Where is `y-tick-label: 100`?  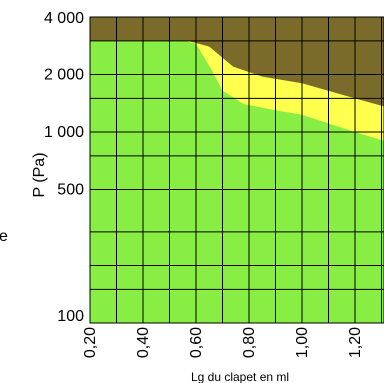 y-tick-label: 100 is located at coordinates (70, 316).